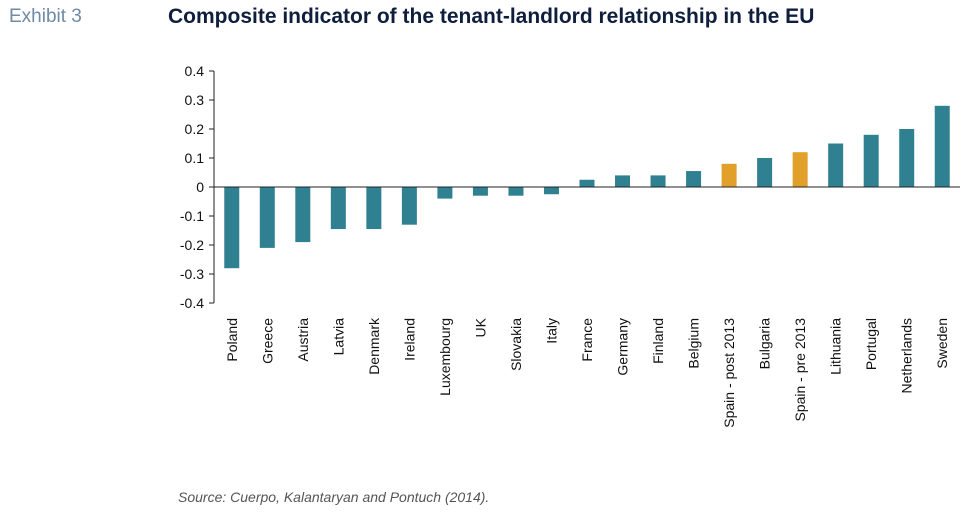 The image size is (969, 526). What do you see at coordinates (836, 346) in the screenshot?
I see `x-tick-label: Lithuania` at bounding box center [836, 346].